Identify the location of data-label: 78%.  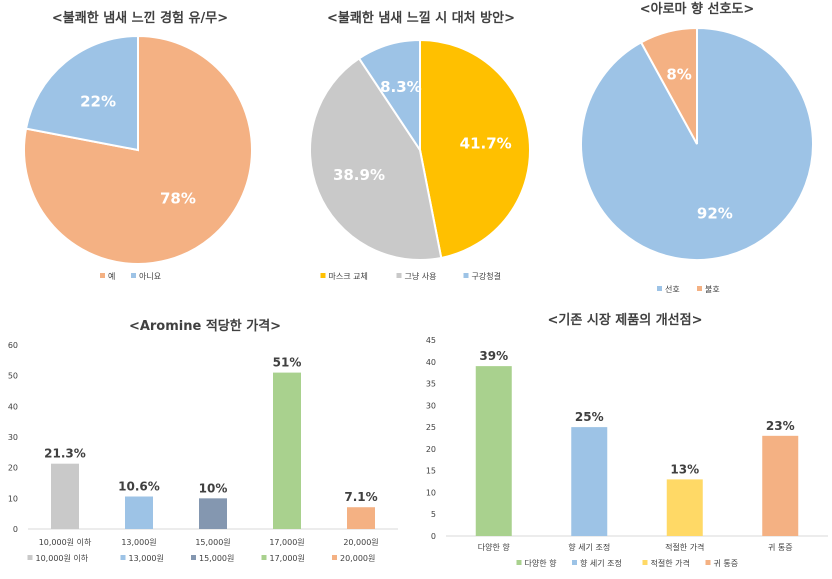
(178, 198).